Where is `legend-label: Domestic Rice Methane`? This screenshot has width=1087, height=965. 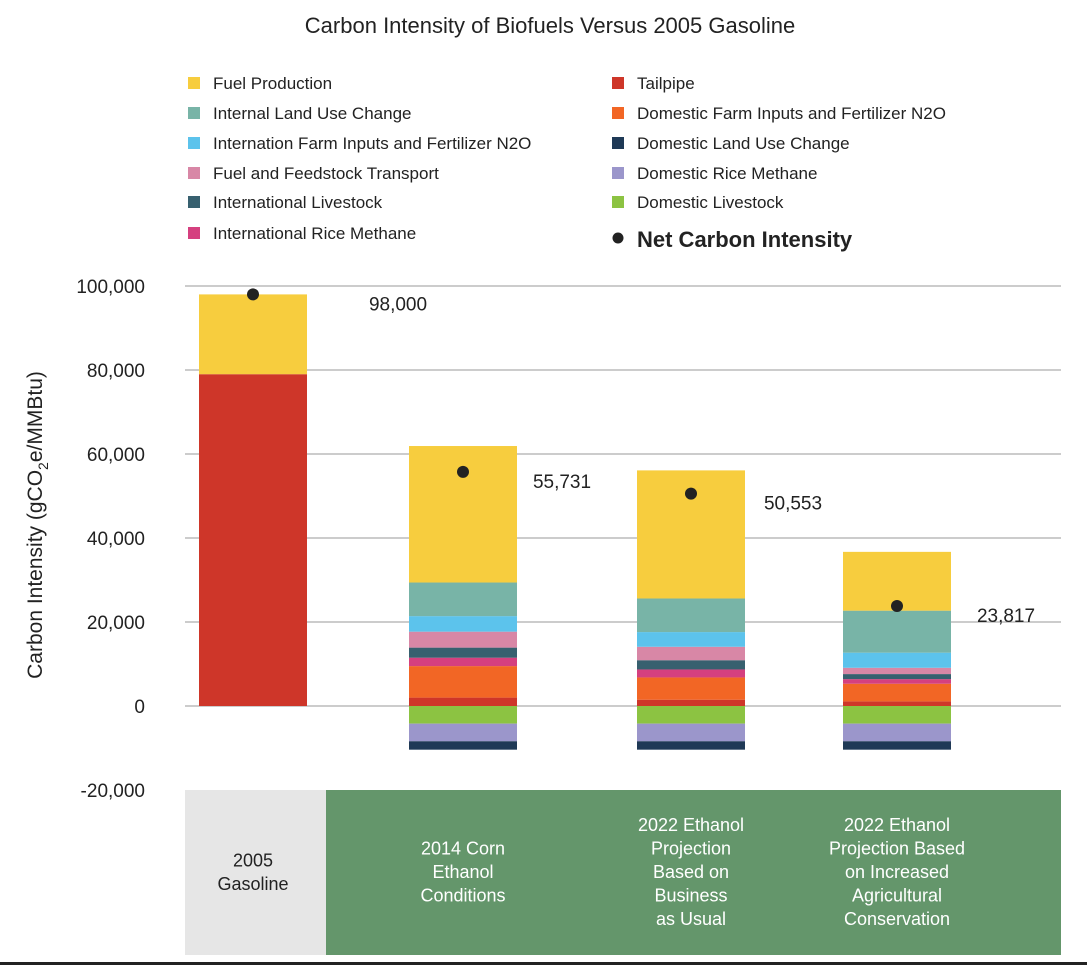 legend-label: Domestic Rice Methane is located at coordinates (727, 173).